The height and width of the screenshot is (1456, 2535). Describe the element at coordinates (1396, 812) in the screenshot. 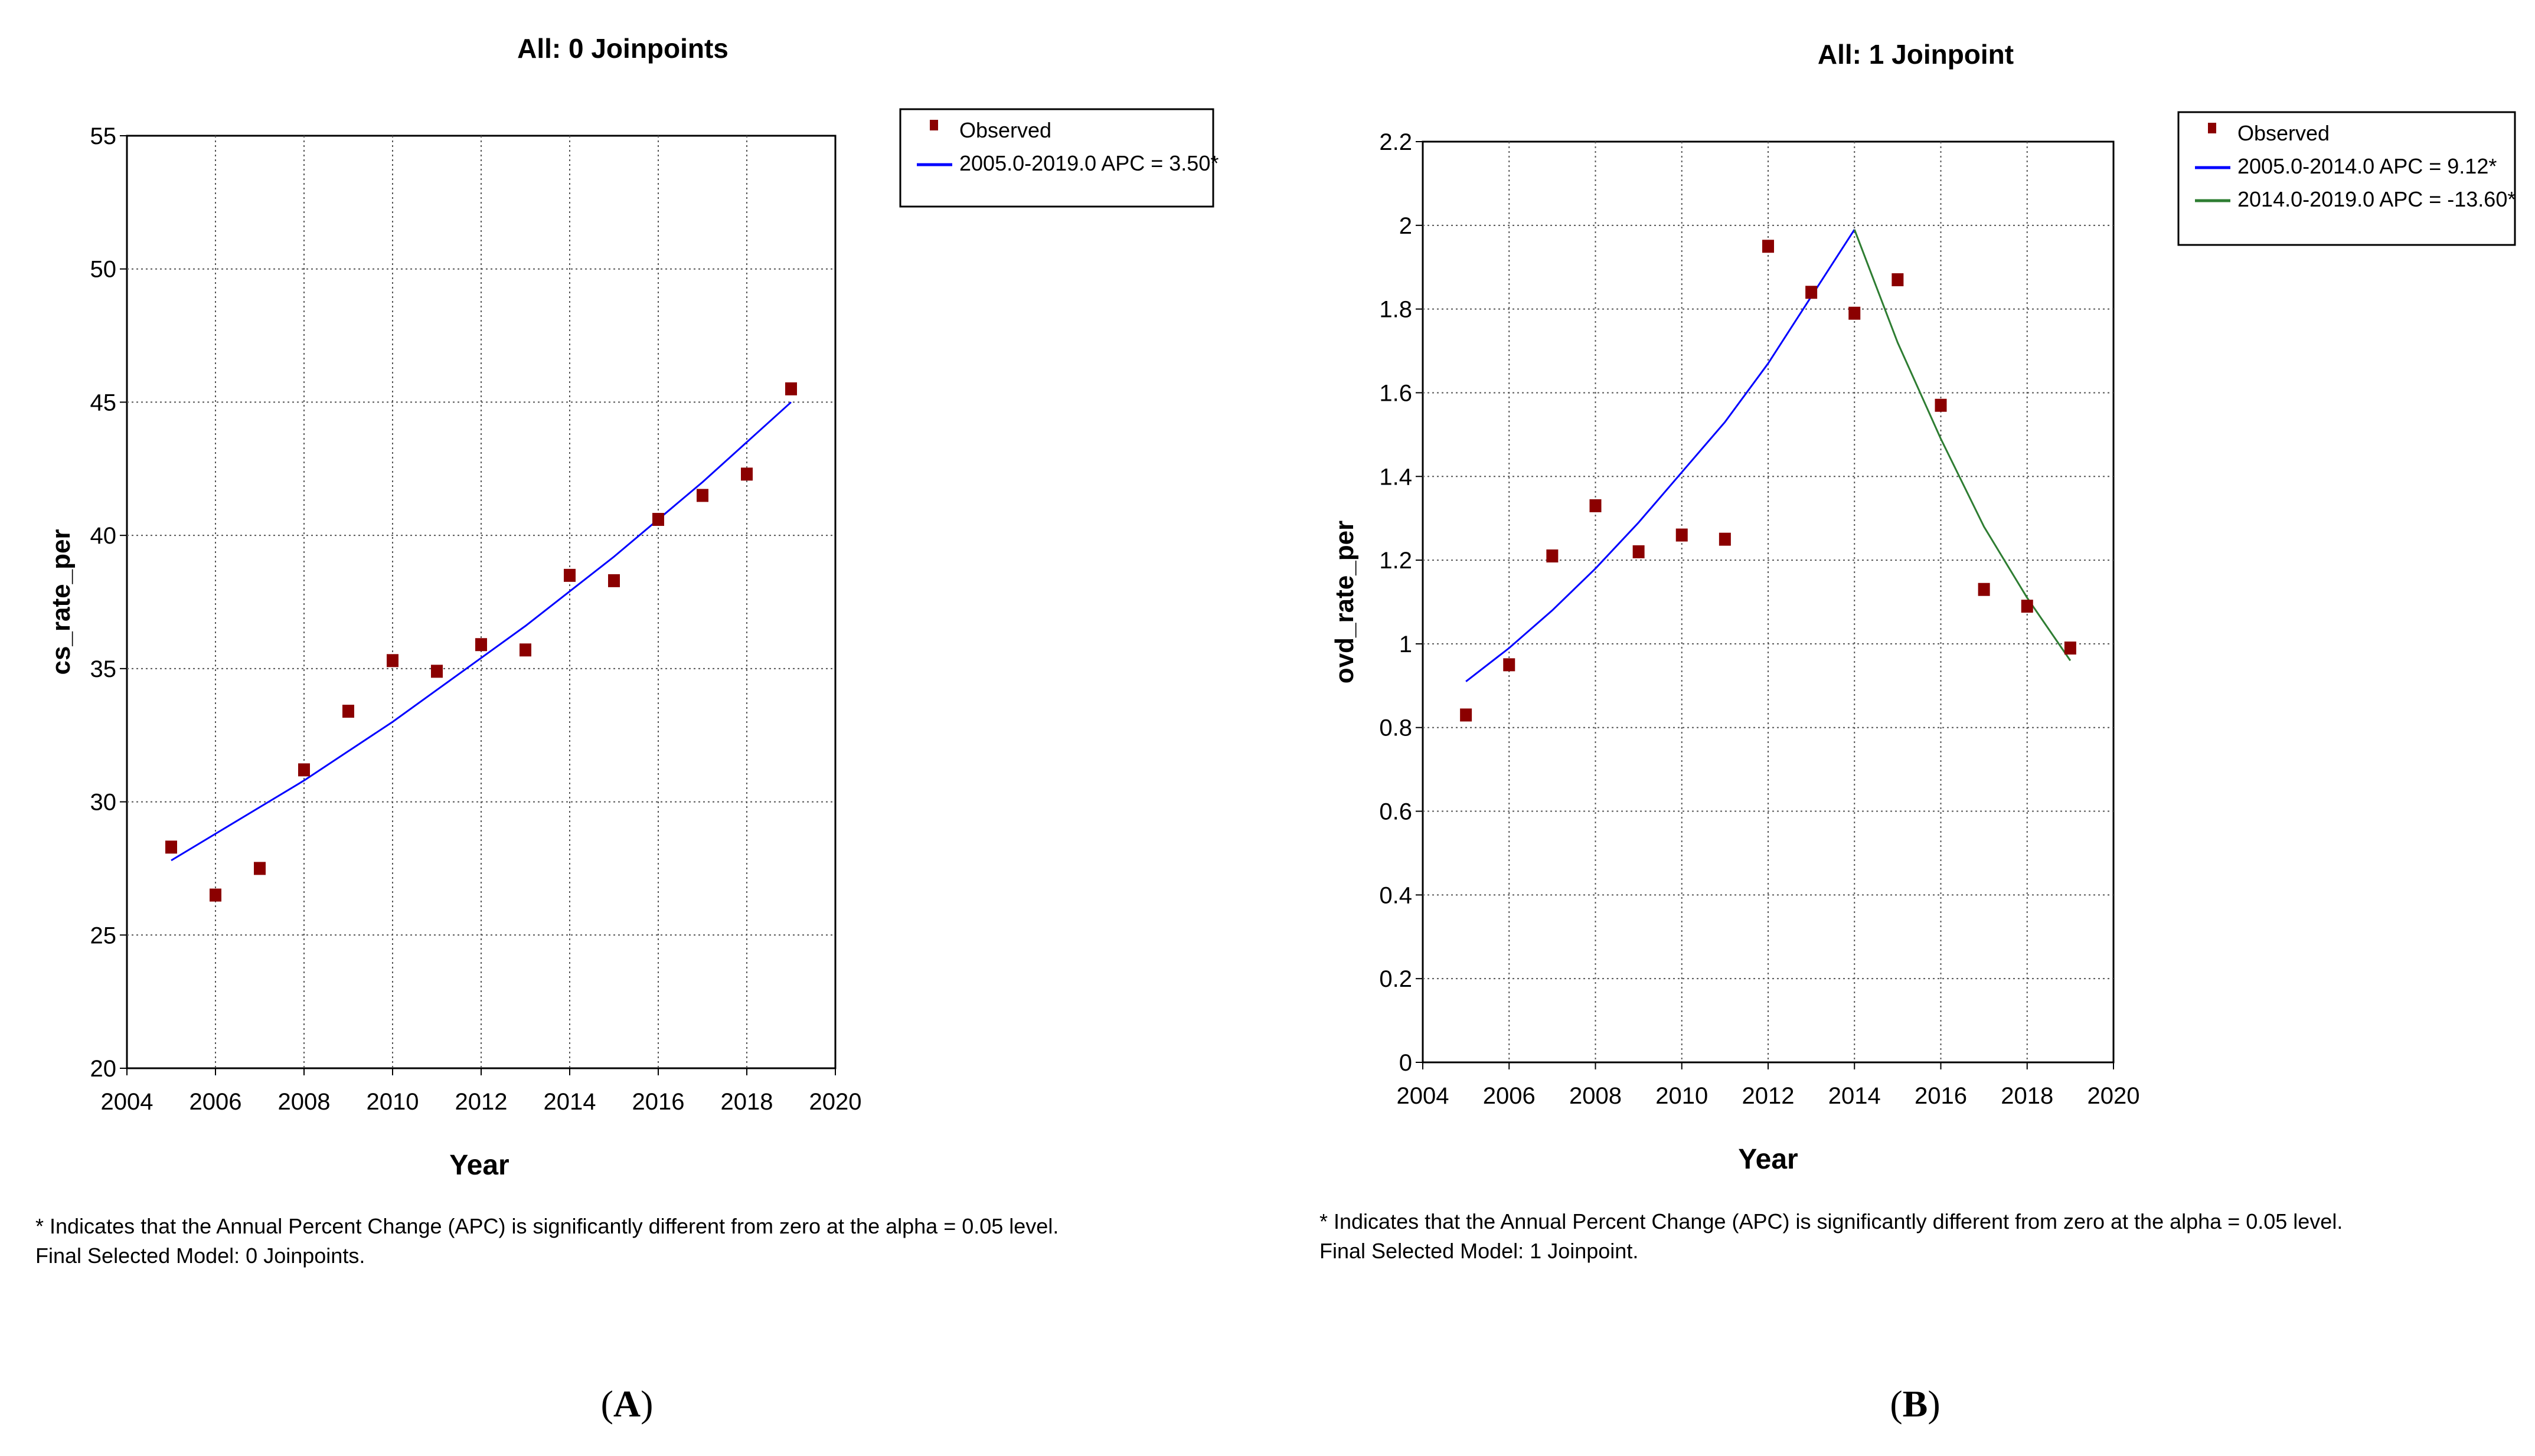

I see `y-tick-label: 0.6` at that location.